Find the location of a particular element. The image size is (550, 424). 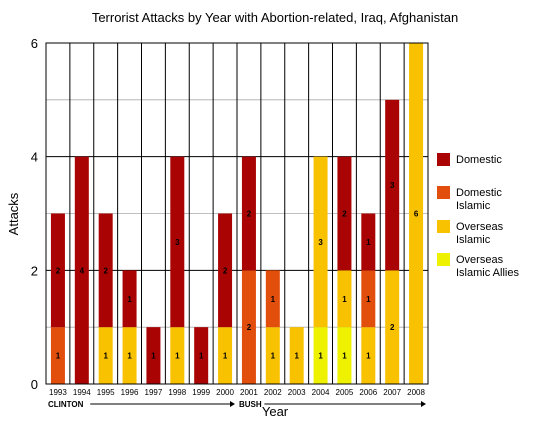

x-tick-label: 1997 is located at coordinates (154, 392).